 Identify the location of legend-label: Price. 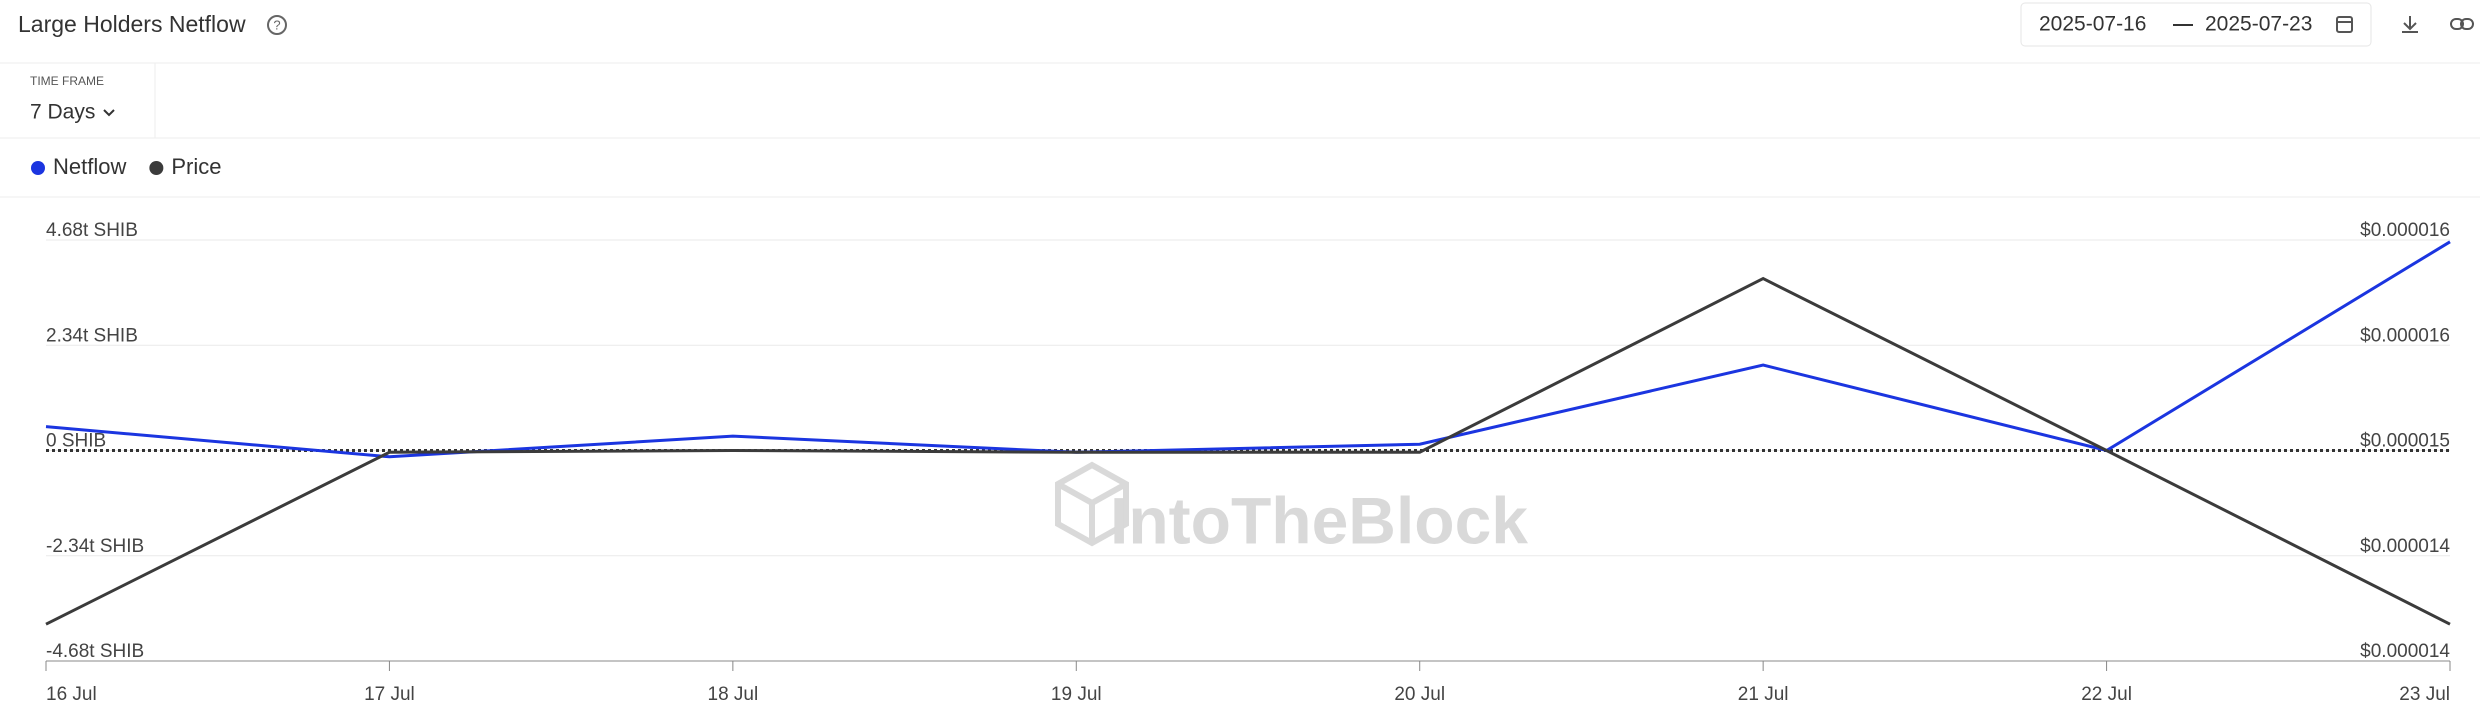
(196, 166).